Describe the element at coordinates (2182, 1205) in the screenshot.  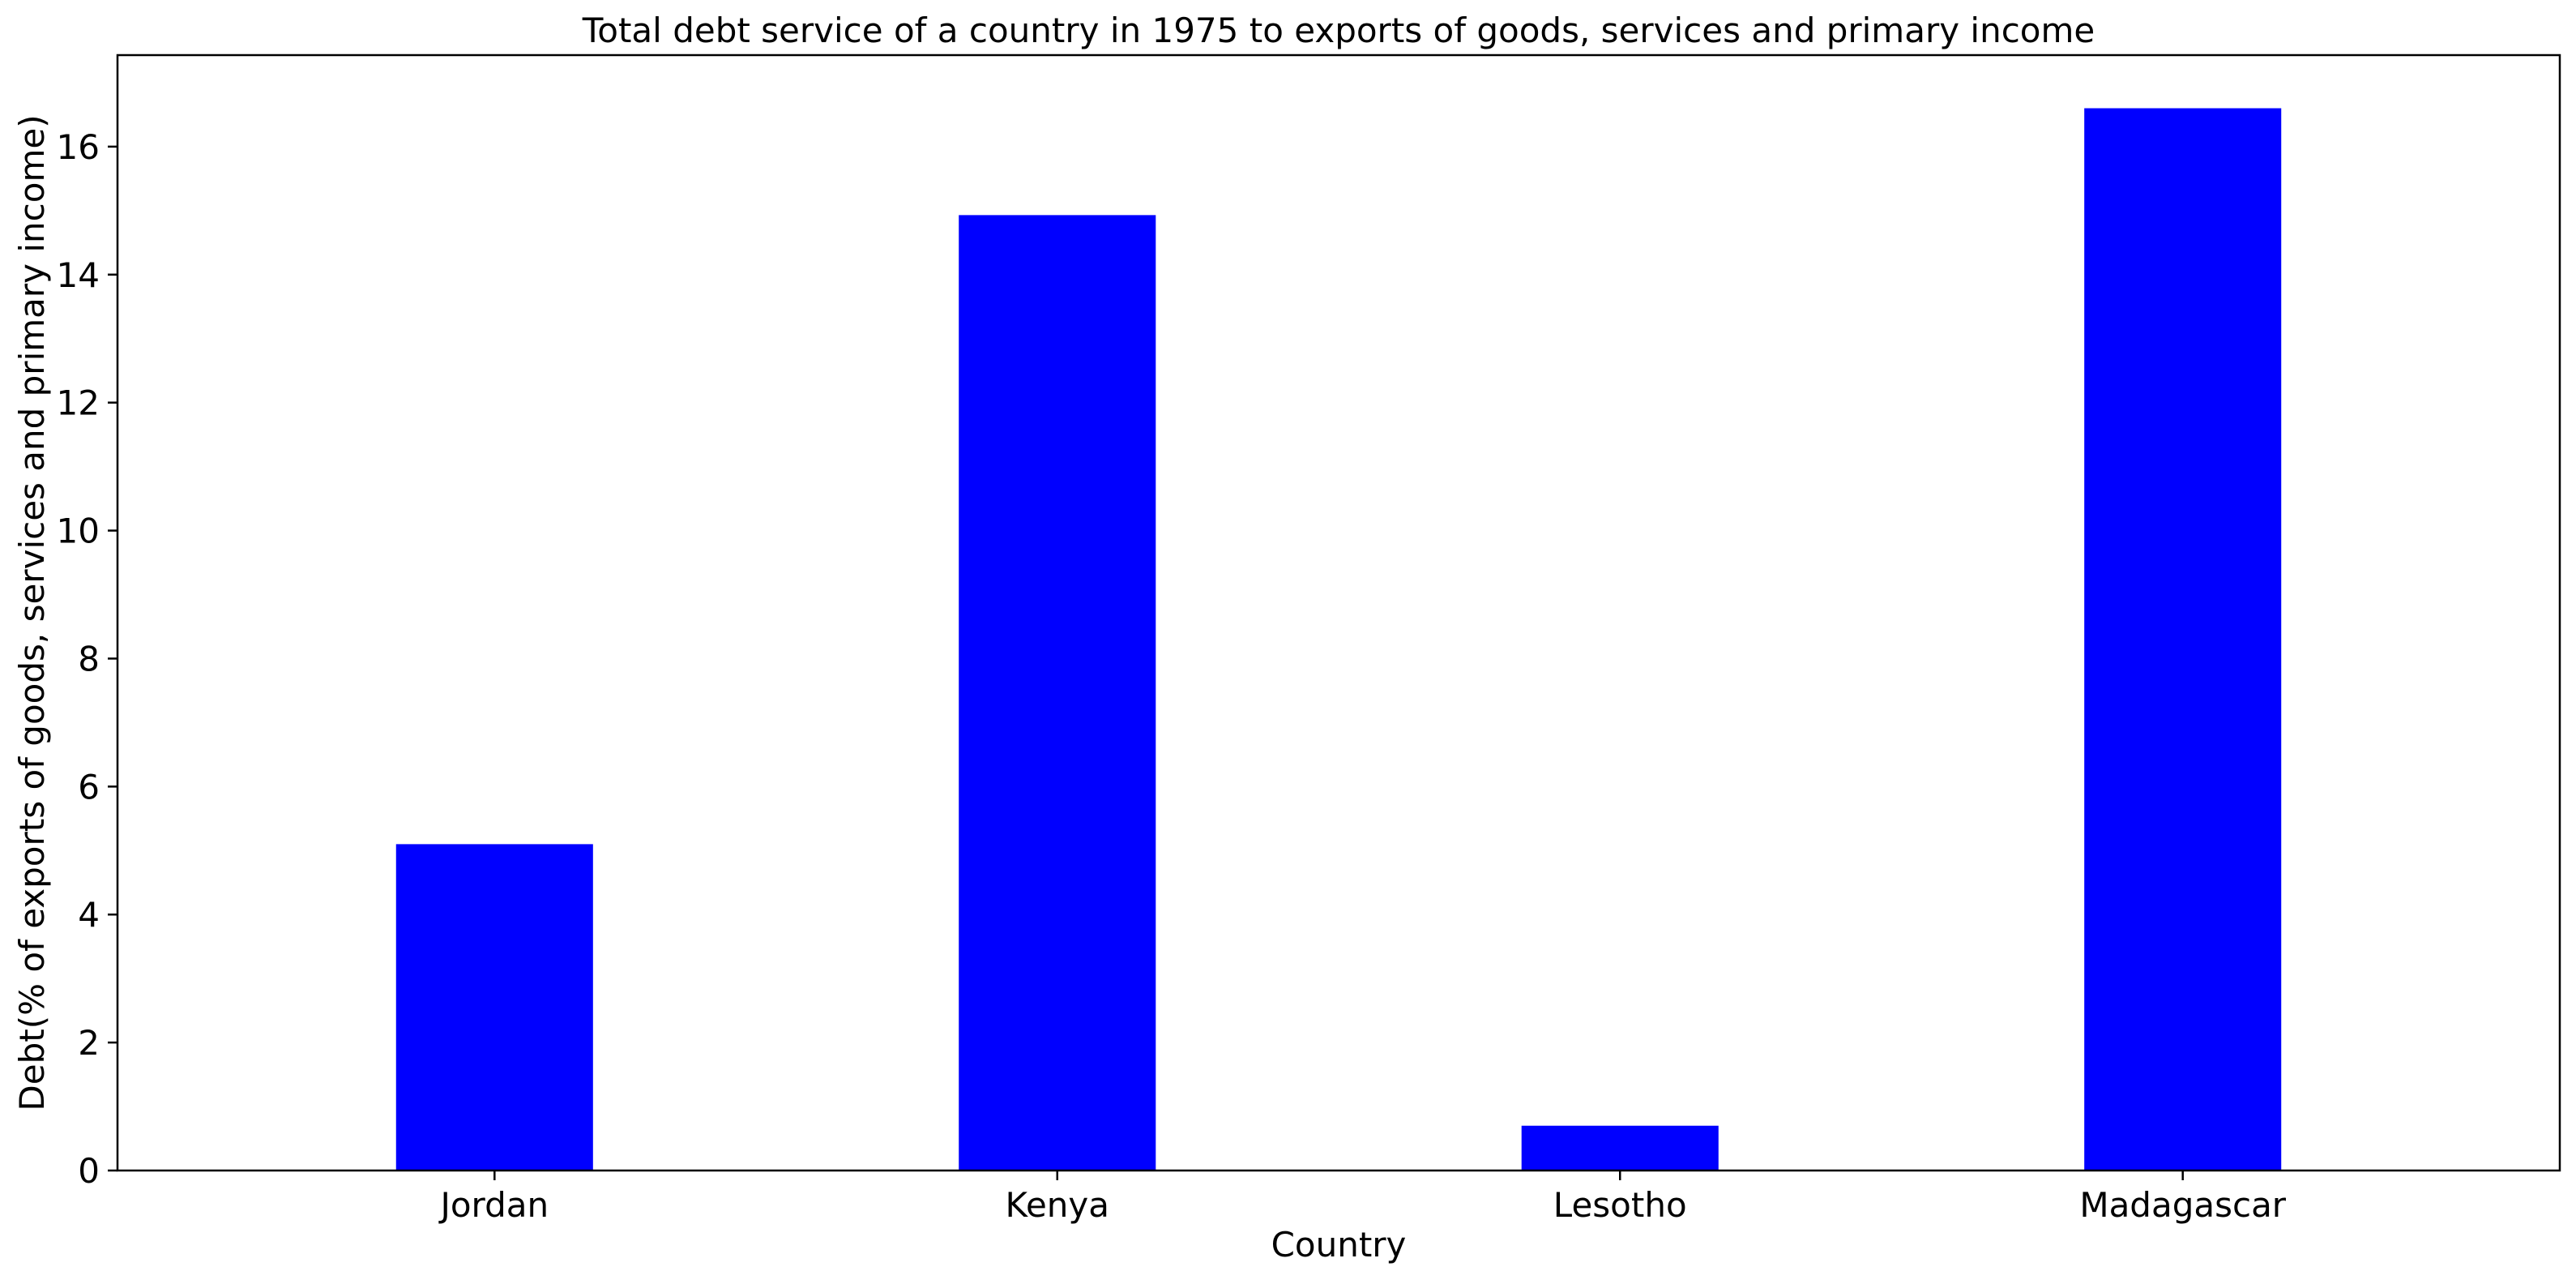
I see `x-tick-label: Madagascar` at that location.